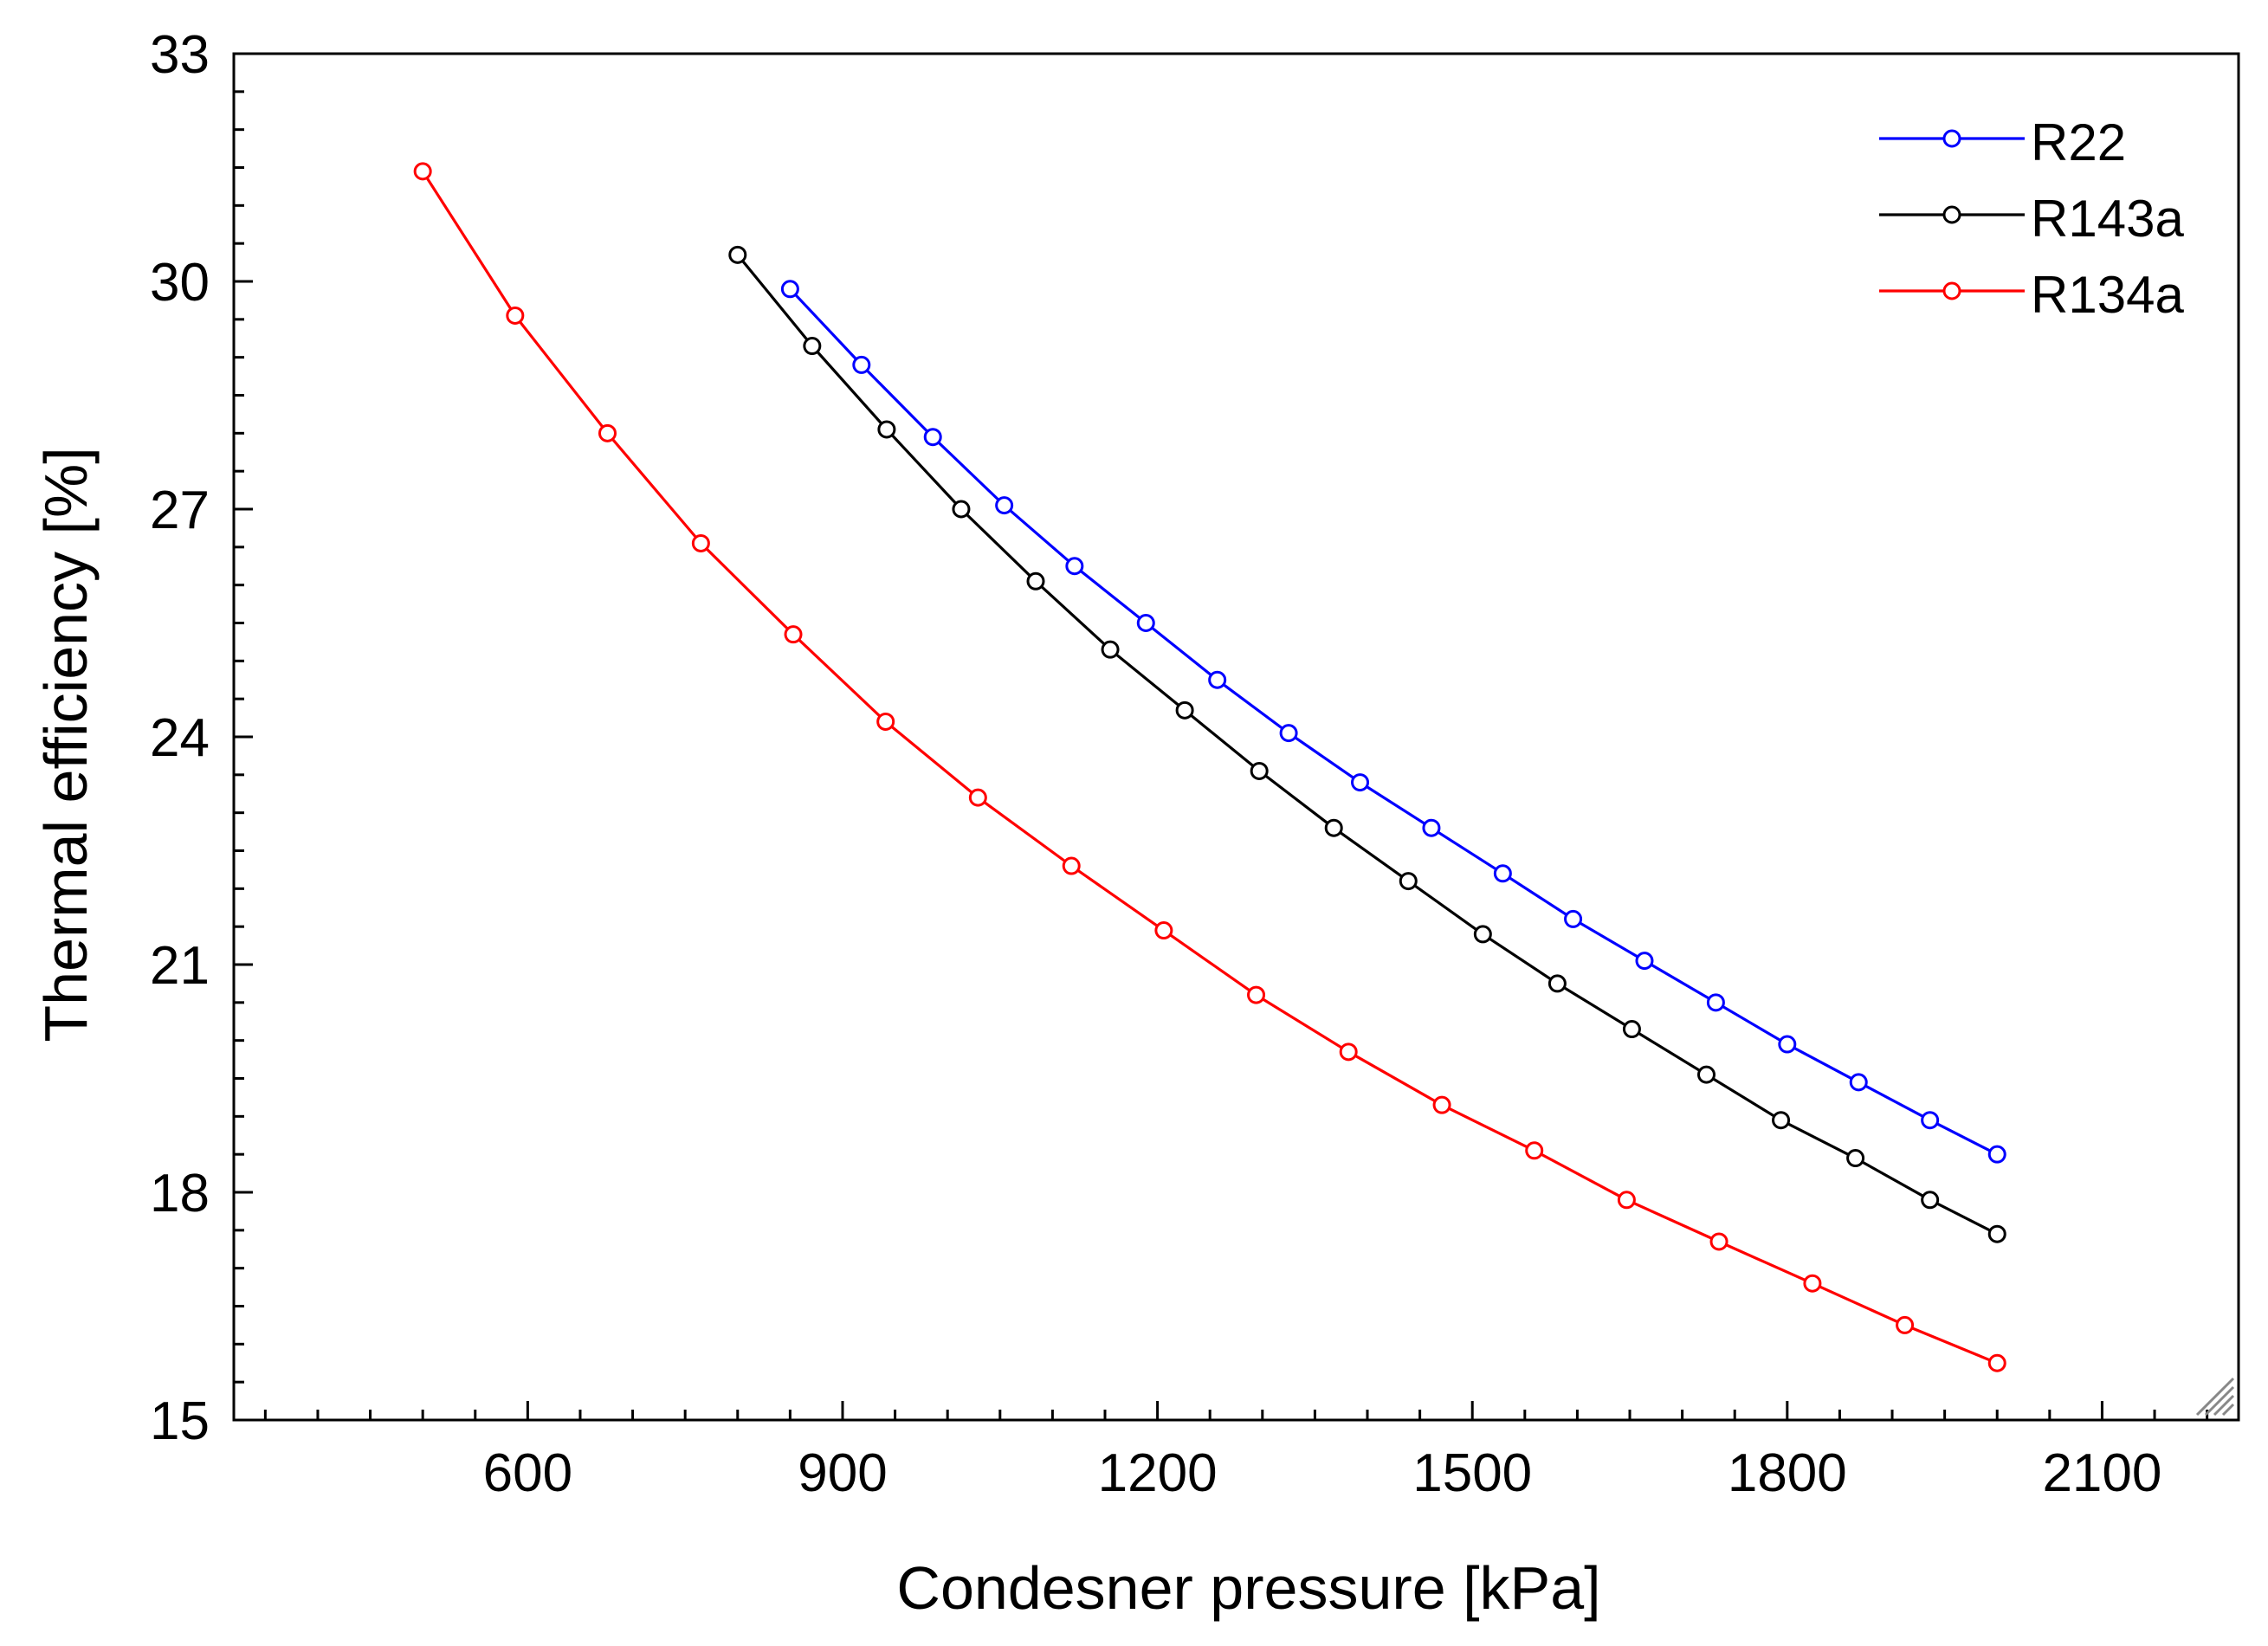 This screenshot has height=1646, width=2268. I want to click on legend: R22 R143a R134a, so click(2031, 218).